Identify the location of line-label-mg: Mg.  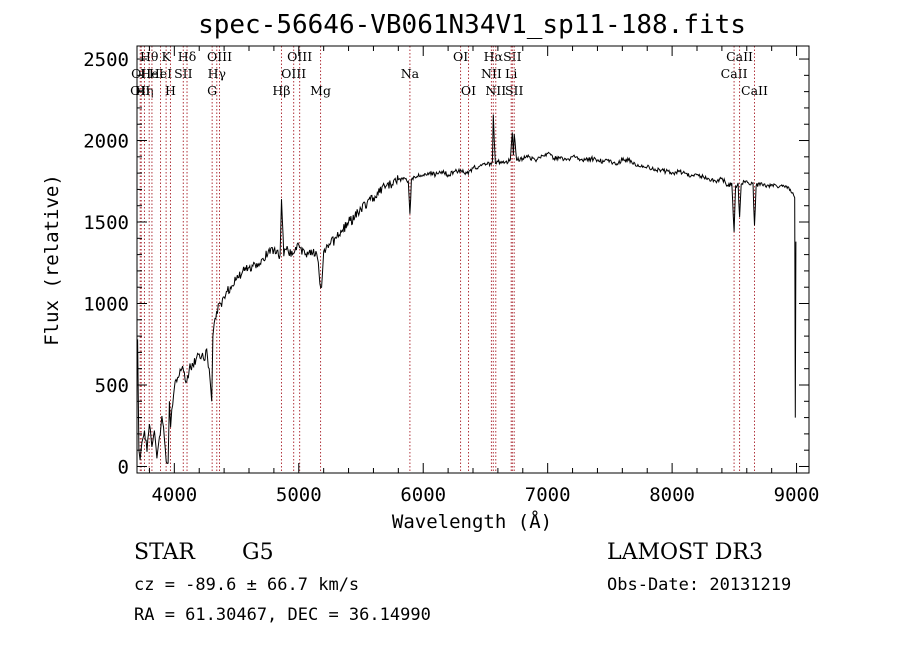
(320, 90).